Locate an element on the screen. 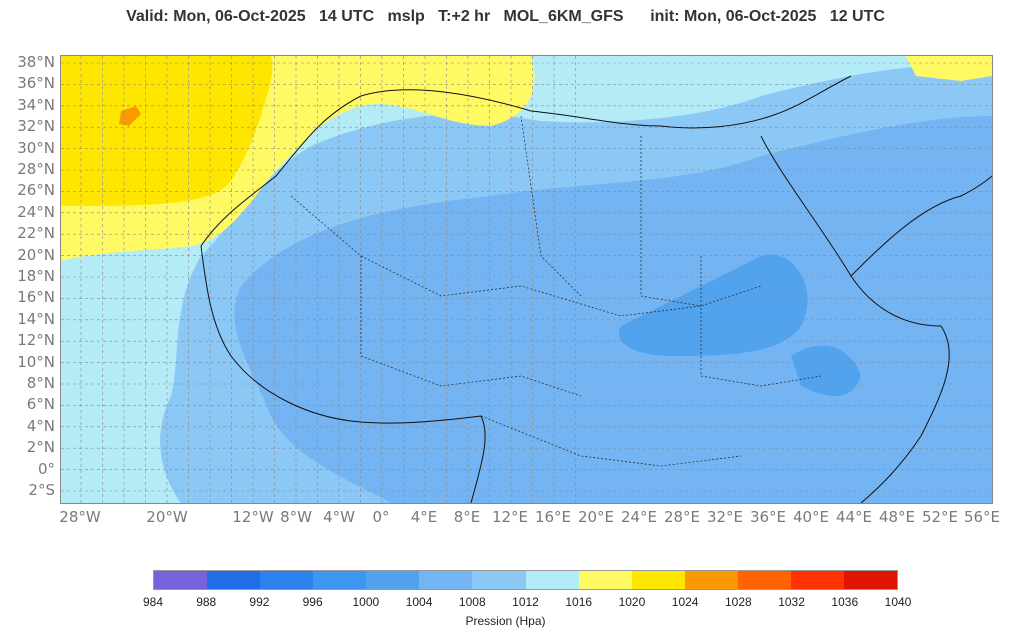  lat-label: 6°N is located at coordinates (40, 404).